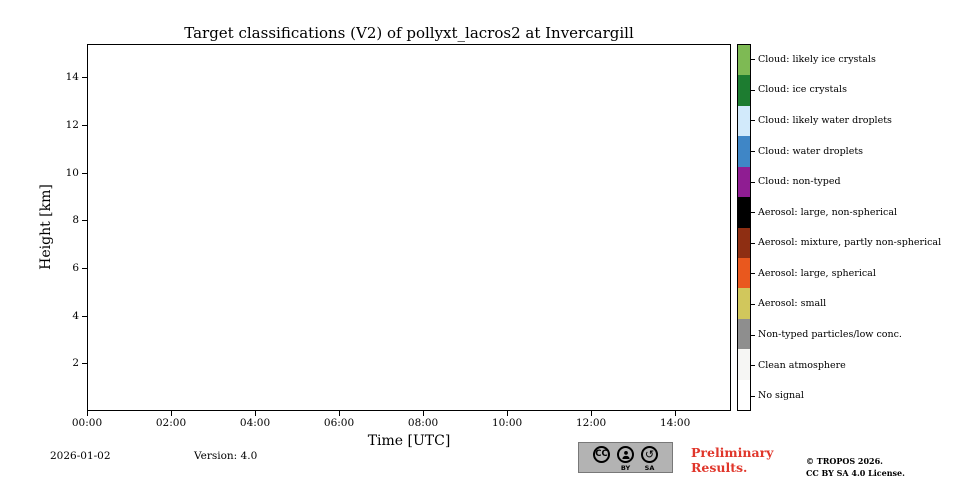 The image size is (960, 480). I want to click on legend-label: Aerosol: small, so click(792, 304).